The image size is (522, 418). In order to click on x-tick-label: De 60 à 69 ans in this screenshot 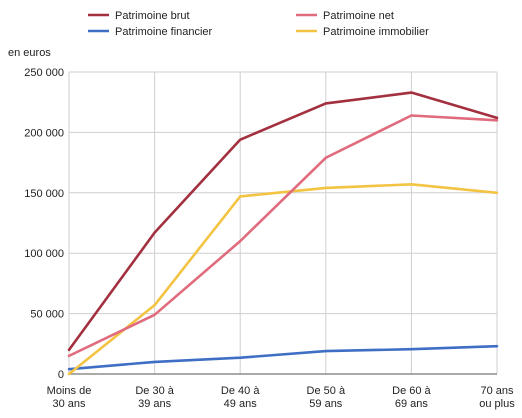, I will do `click(411, 397)`.